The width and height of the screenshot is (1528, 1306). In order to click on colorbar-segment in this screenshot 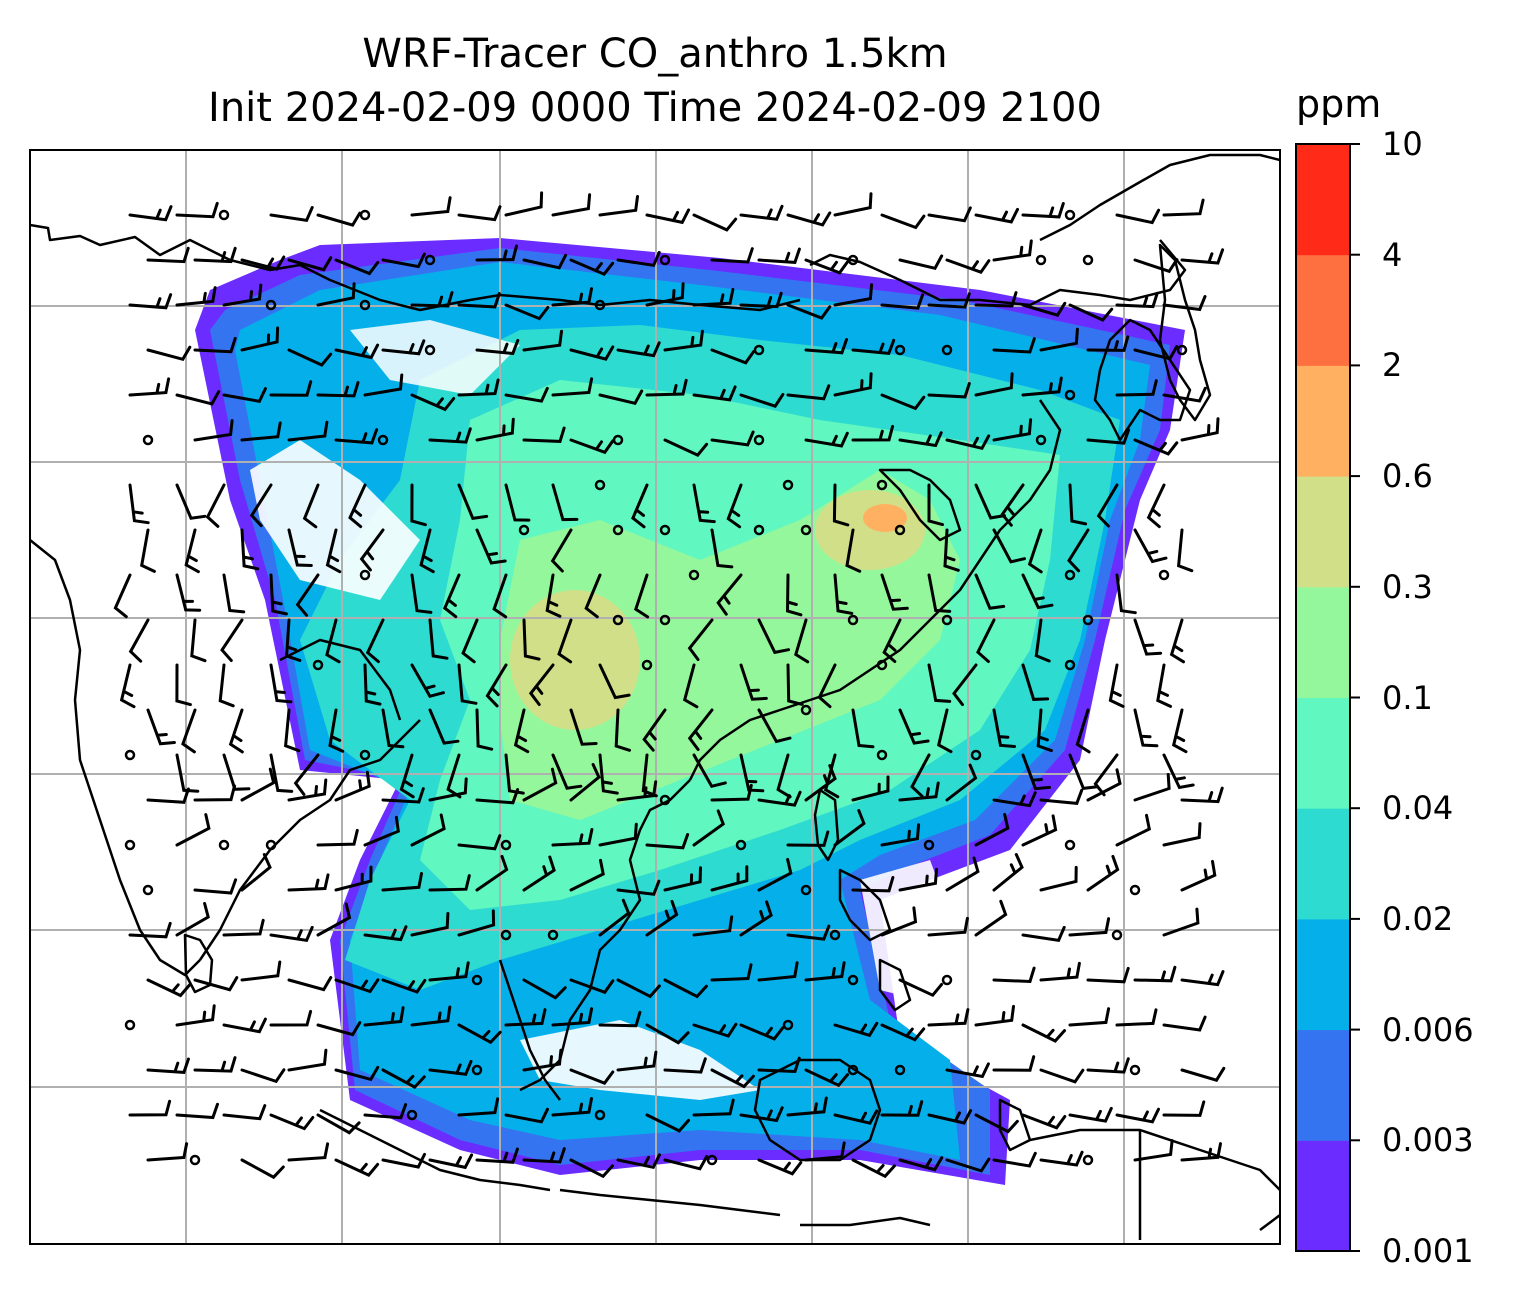, I will do `click(1323, 310)`.